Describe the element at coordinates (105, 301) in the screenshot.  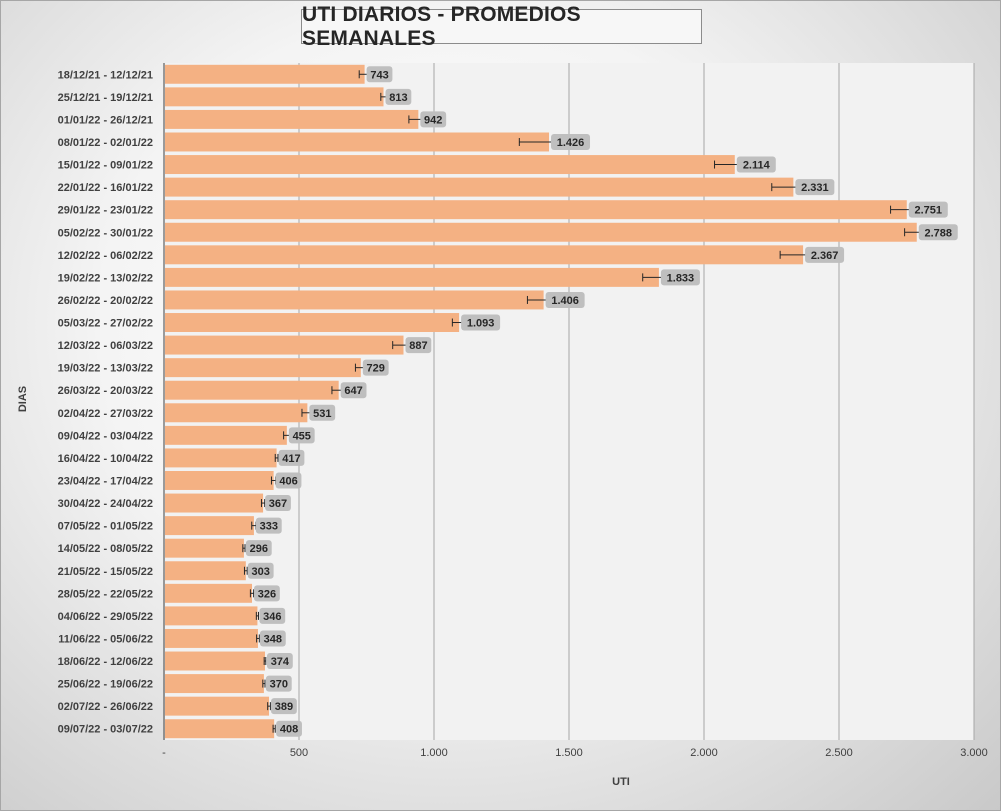
I see `y-tick-label: 26/02/22 - 20/02/22` at that location.